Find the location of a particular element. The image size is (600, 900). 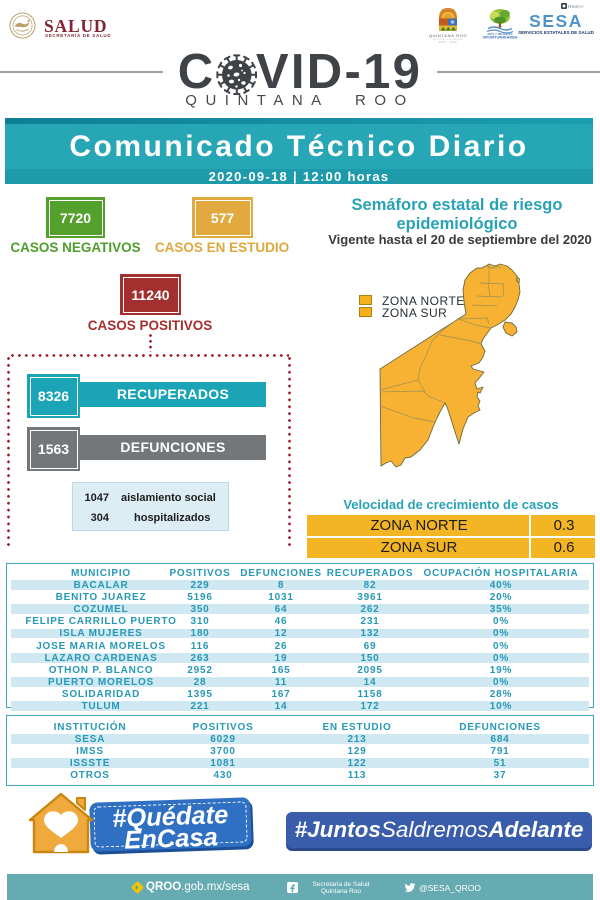

svg-text: Hootlet is located at coordinates (576, 6).